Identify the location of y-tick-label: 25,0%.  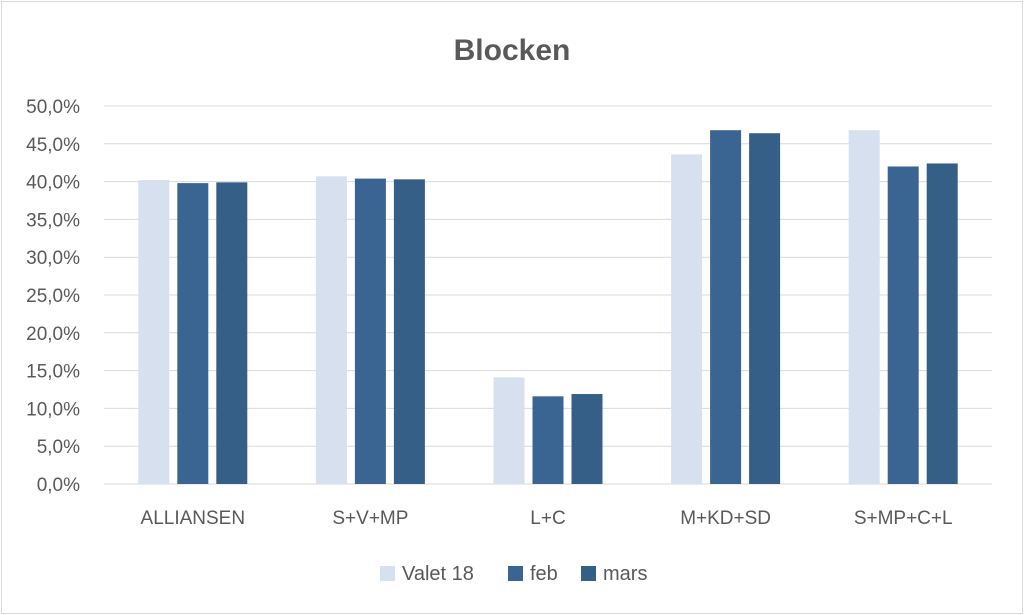
(53, 296).